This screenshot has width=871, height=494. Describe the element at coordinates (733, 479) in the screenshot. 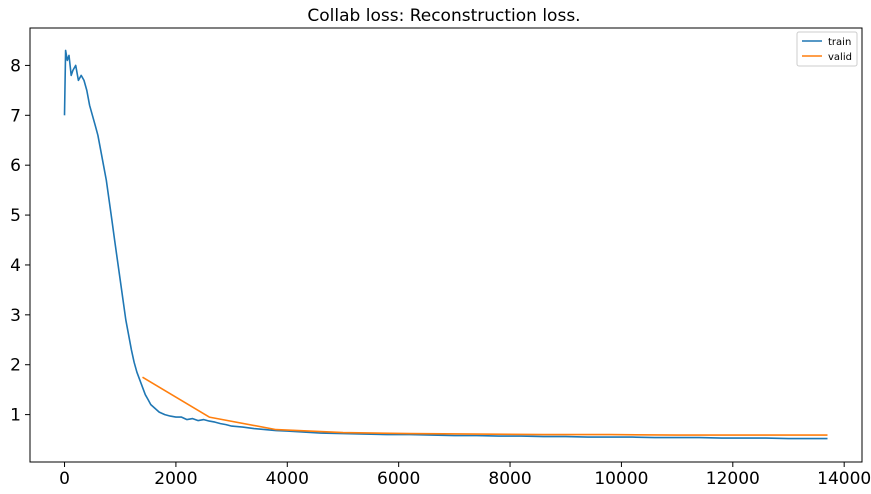

I see `x-tick-label: 12000` at that location.